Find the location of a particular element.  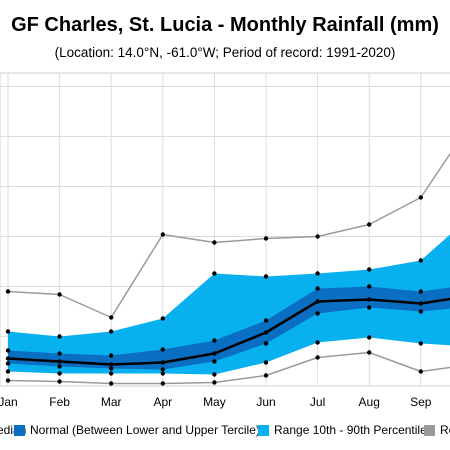

legend-item-range: Range 10th - 90th Percentile is located at coordinates (342, 430).